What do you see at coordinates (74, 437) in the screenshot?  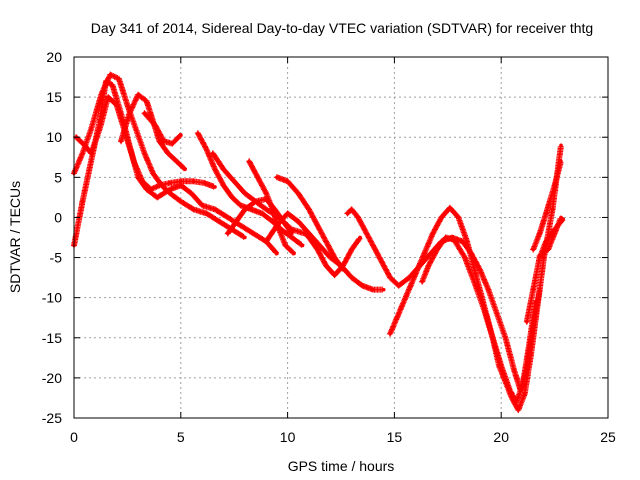 I see `x-tick-label: 0` at bounding box center [74, 437].